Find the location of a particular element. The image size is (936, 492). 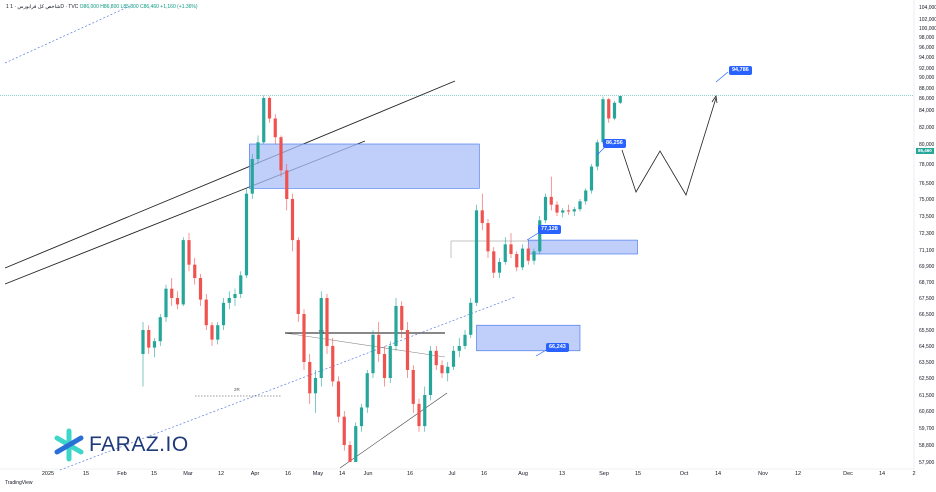

y-tick-label: 68,700 is located at coordinates (927, 283).